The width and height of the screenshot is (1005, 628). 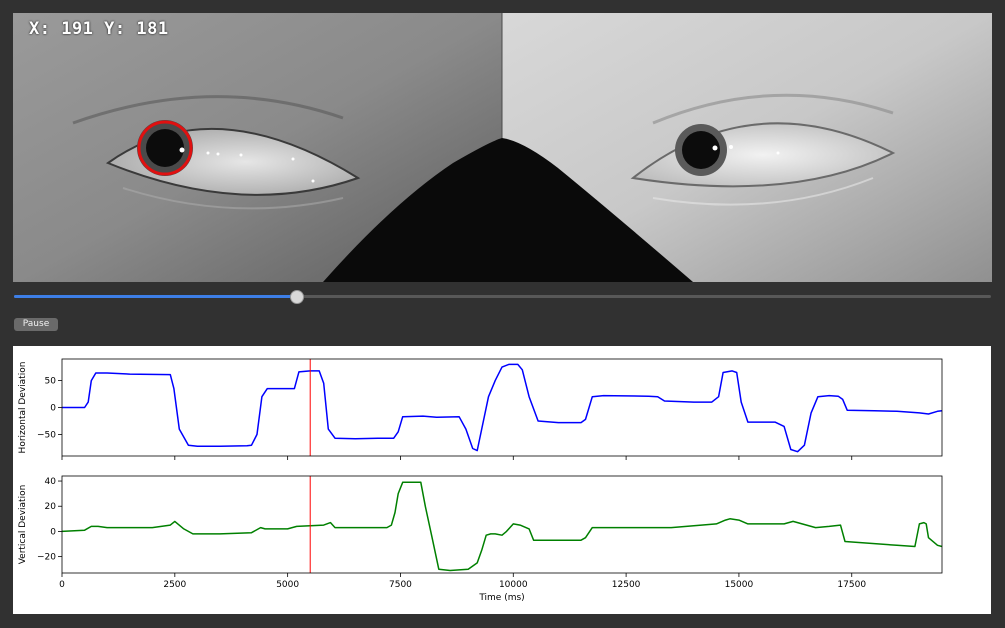 I want to click on playback-slider, so click(x=502, y=297).